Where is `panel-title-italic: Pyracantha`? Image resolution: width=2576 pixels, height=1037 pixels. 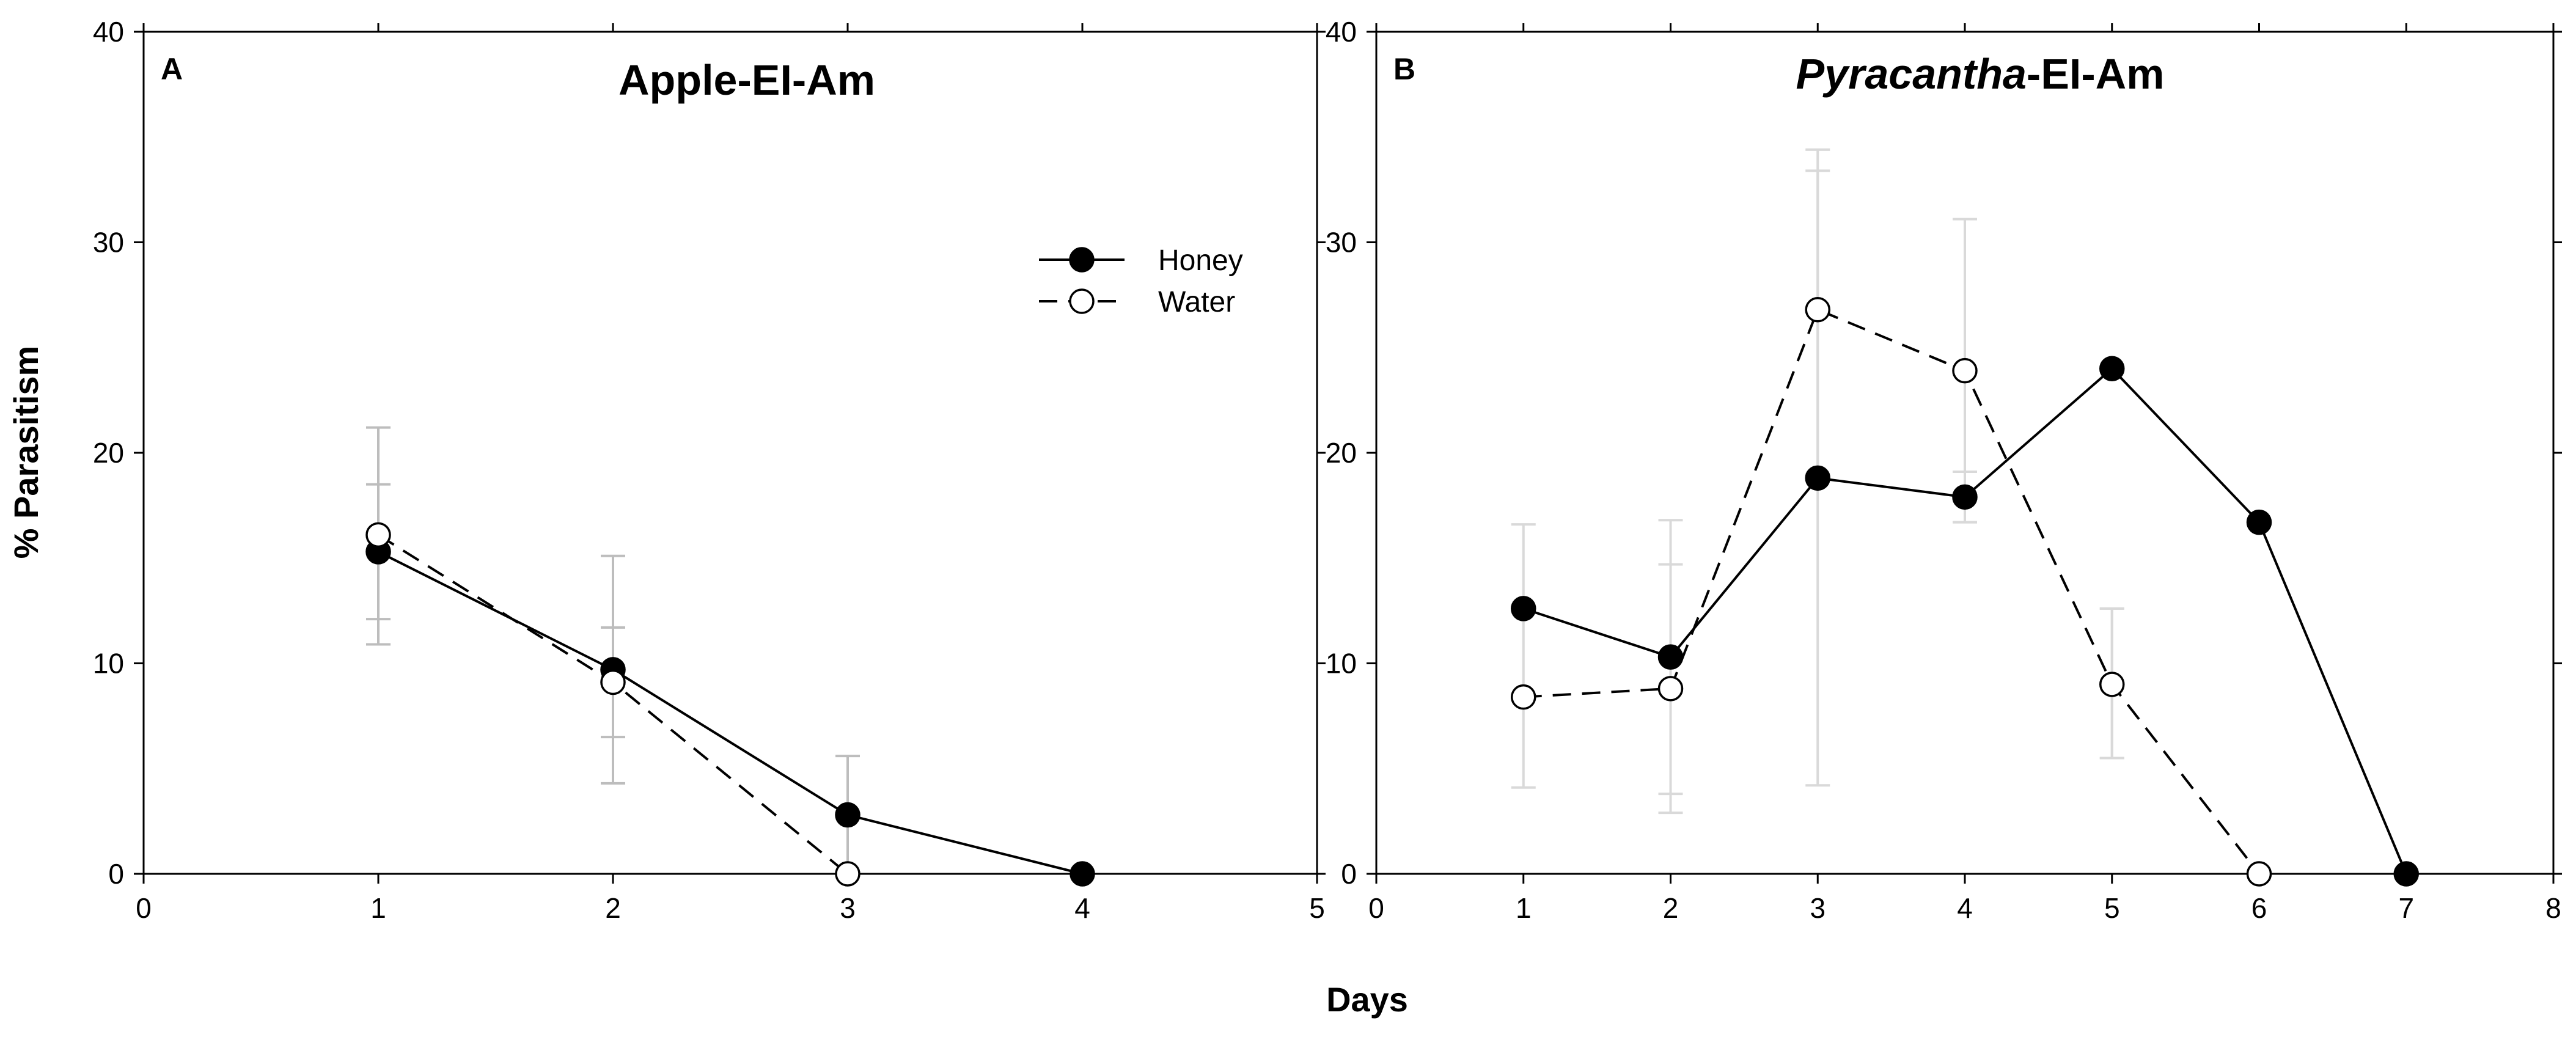
panel-title-italic: Pyracantha is located at coordinates (1911, 74).